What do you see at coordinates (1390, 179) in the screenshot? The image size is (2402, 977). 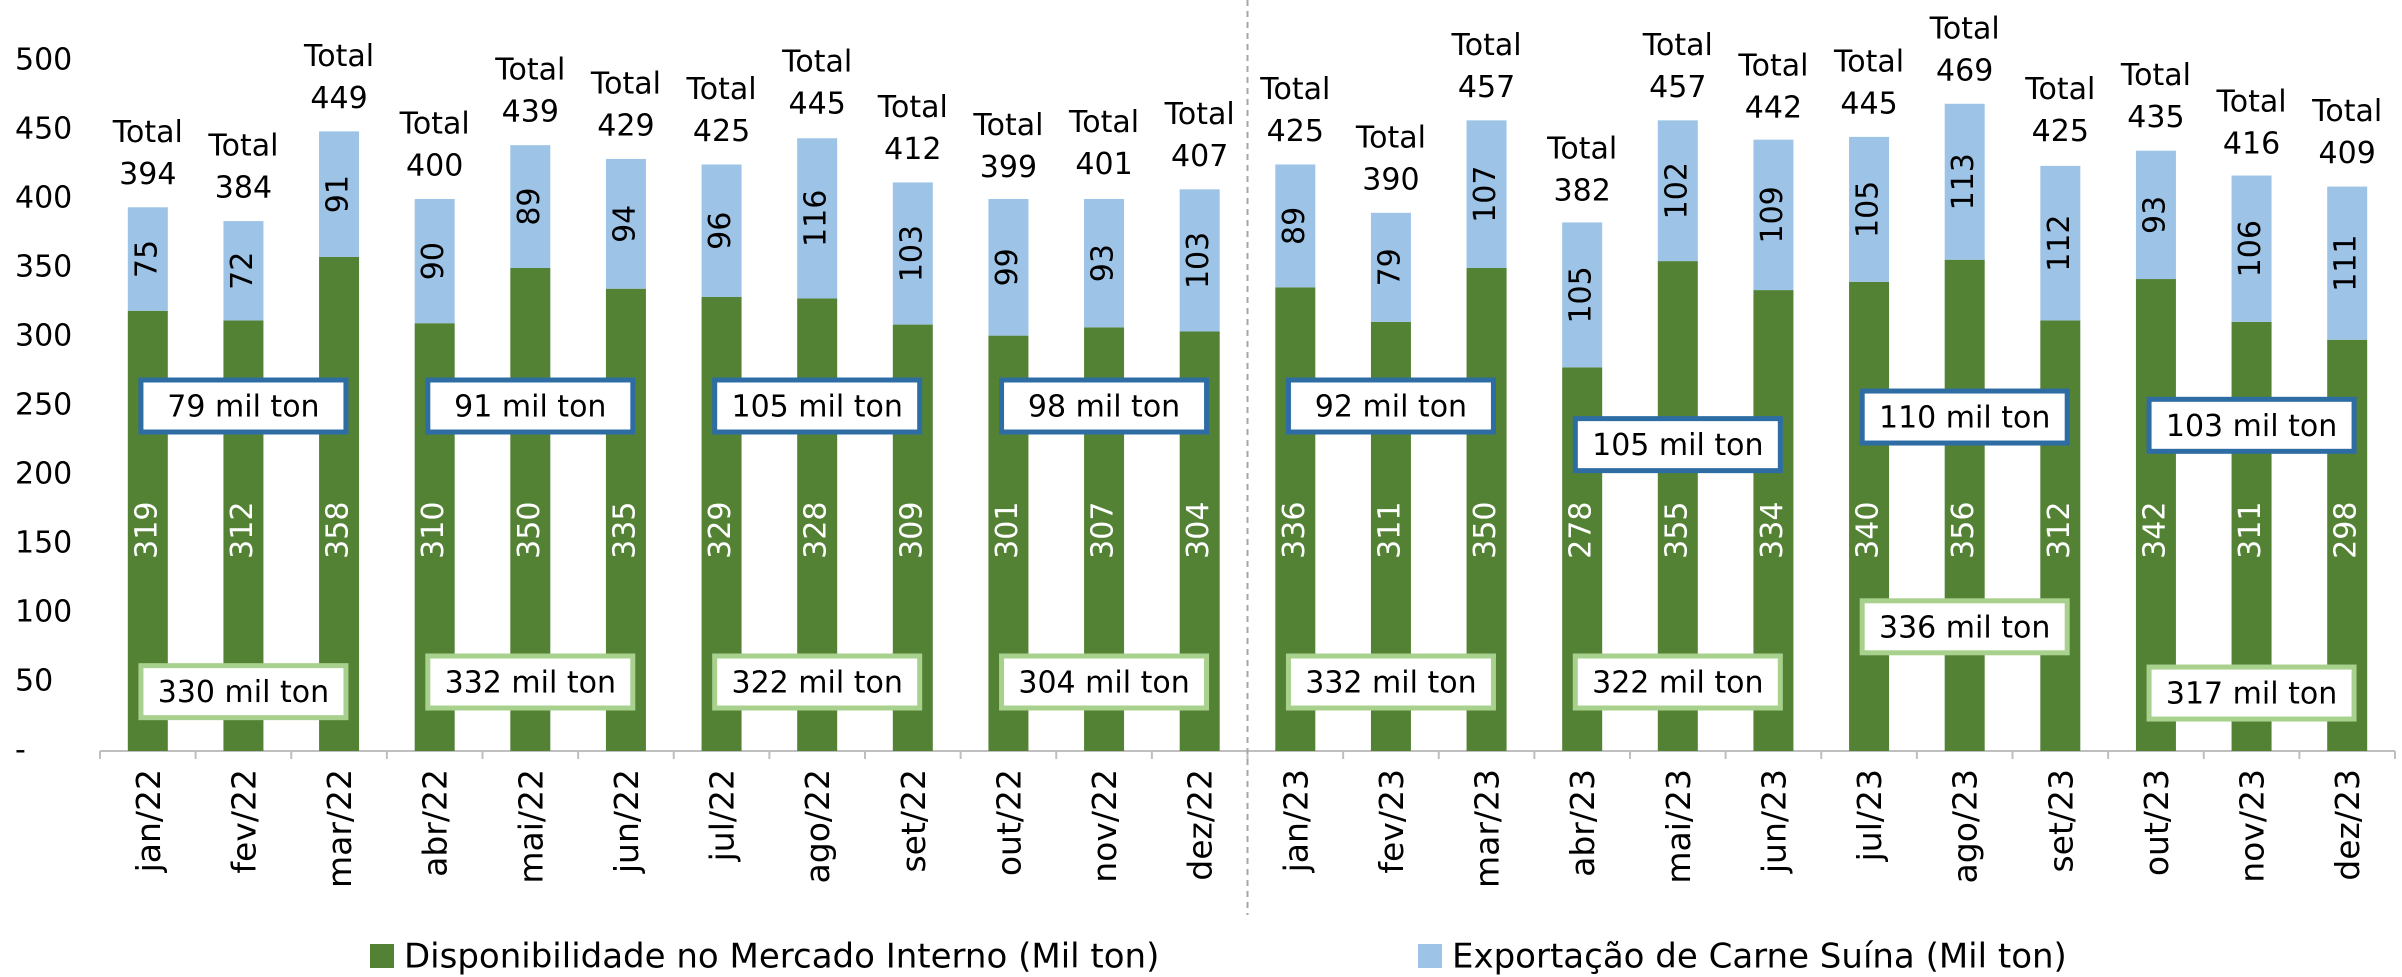 I see `total-value: 390` at bounding box center [1390, 179].